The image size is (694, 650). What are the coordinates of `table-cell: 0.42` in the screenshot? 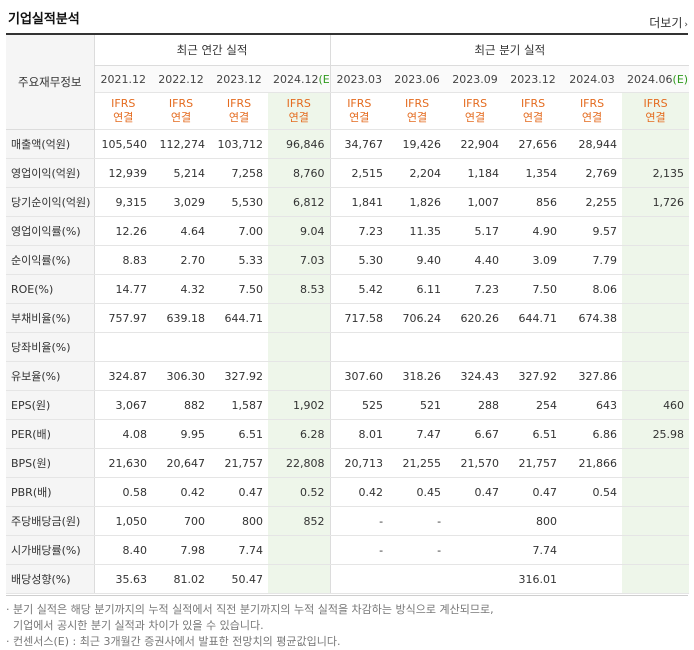 It's located at (359, 492).